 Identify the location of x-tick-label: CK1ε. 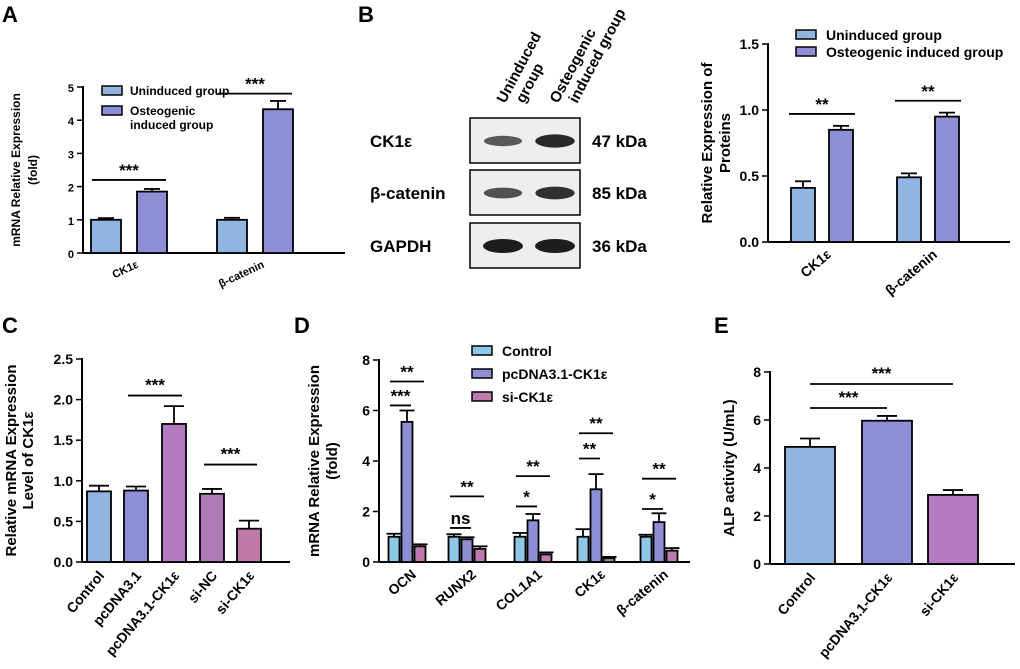
(815, 263).